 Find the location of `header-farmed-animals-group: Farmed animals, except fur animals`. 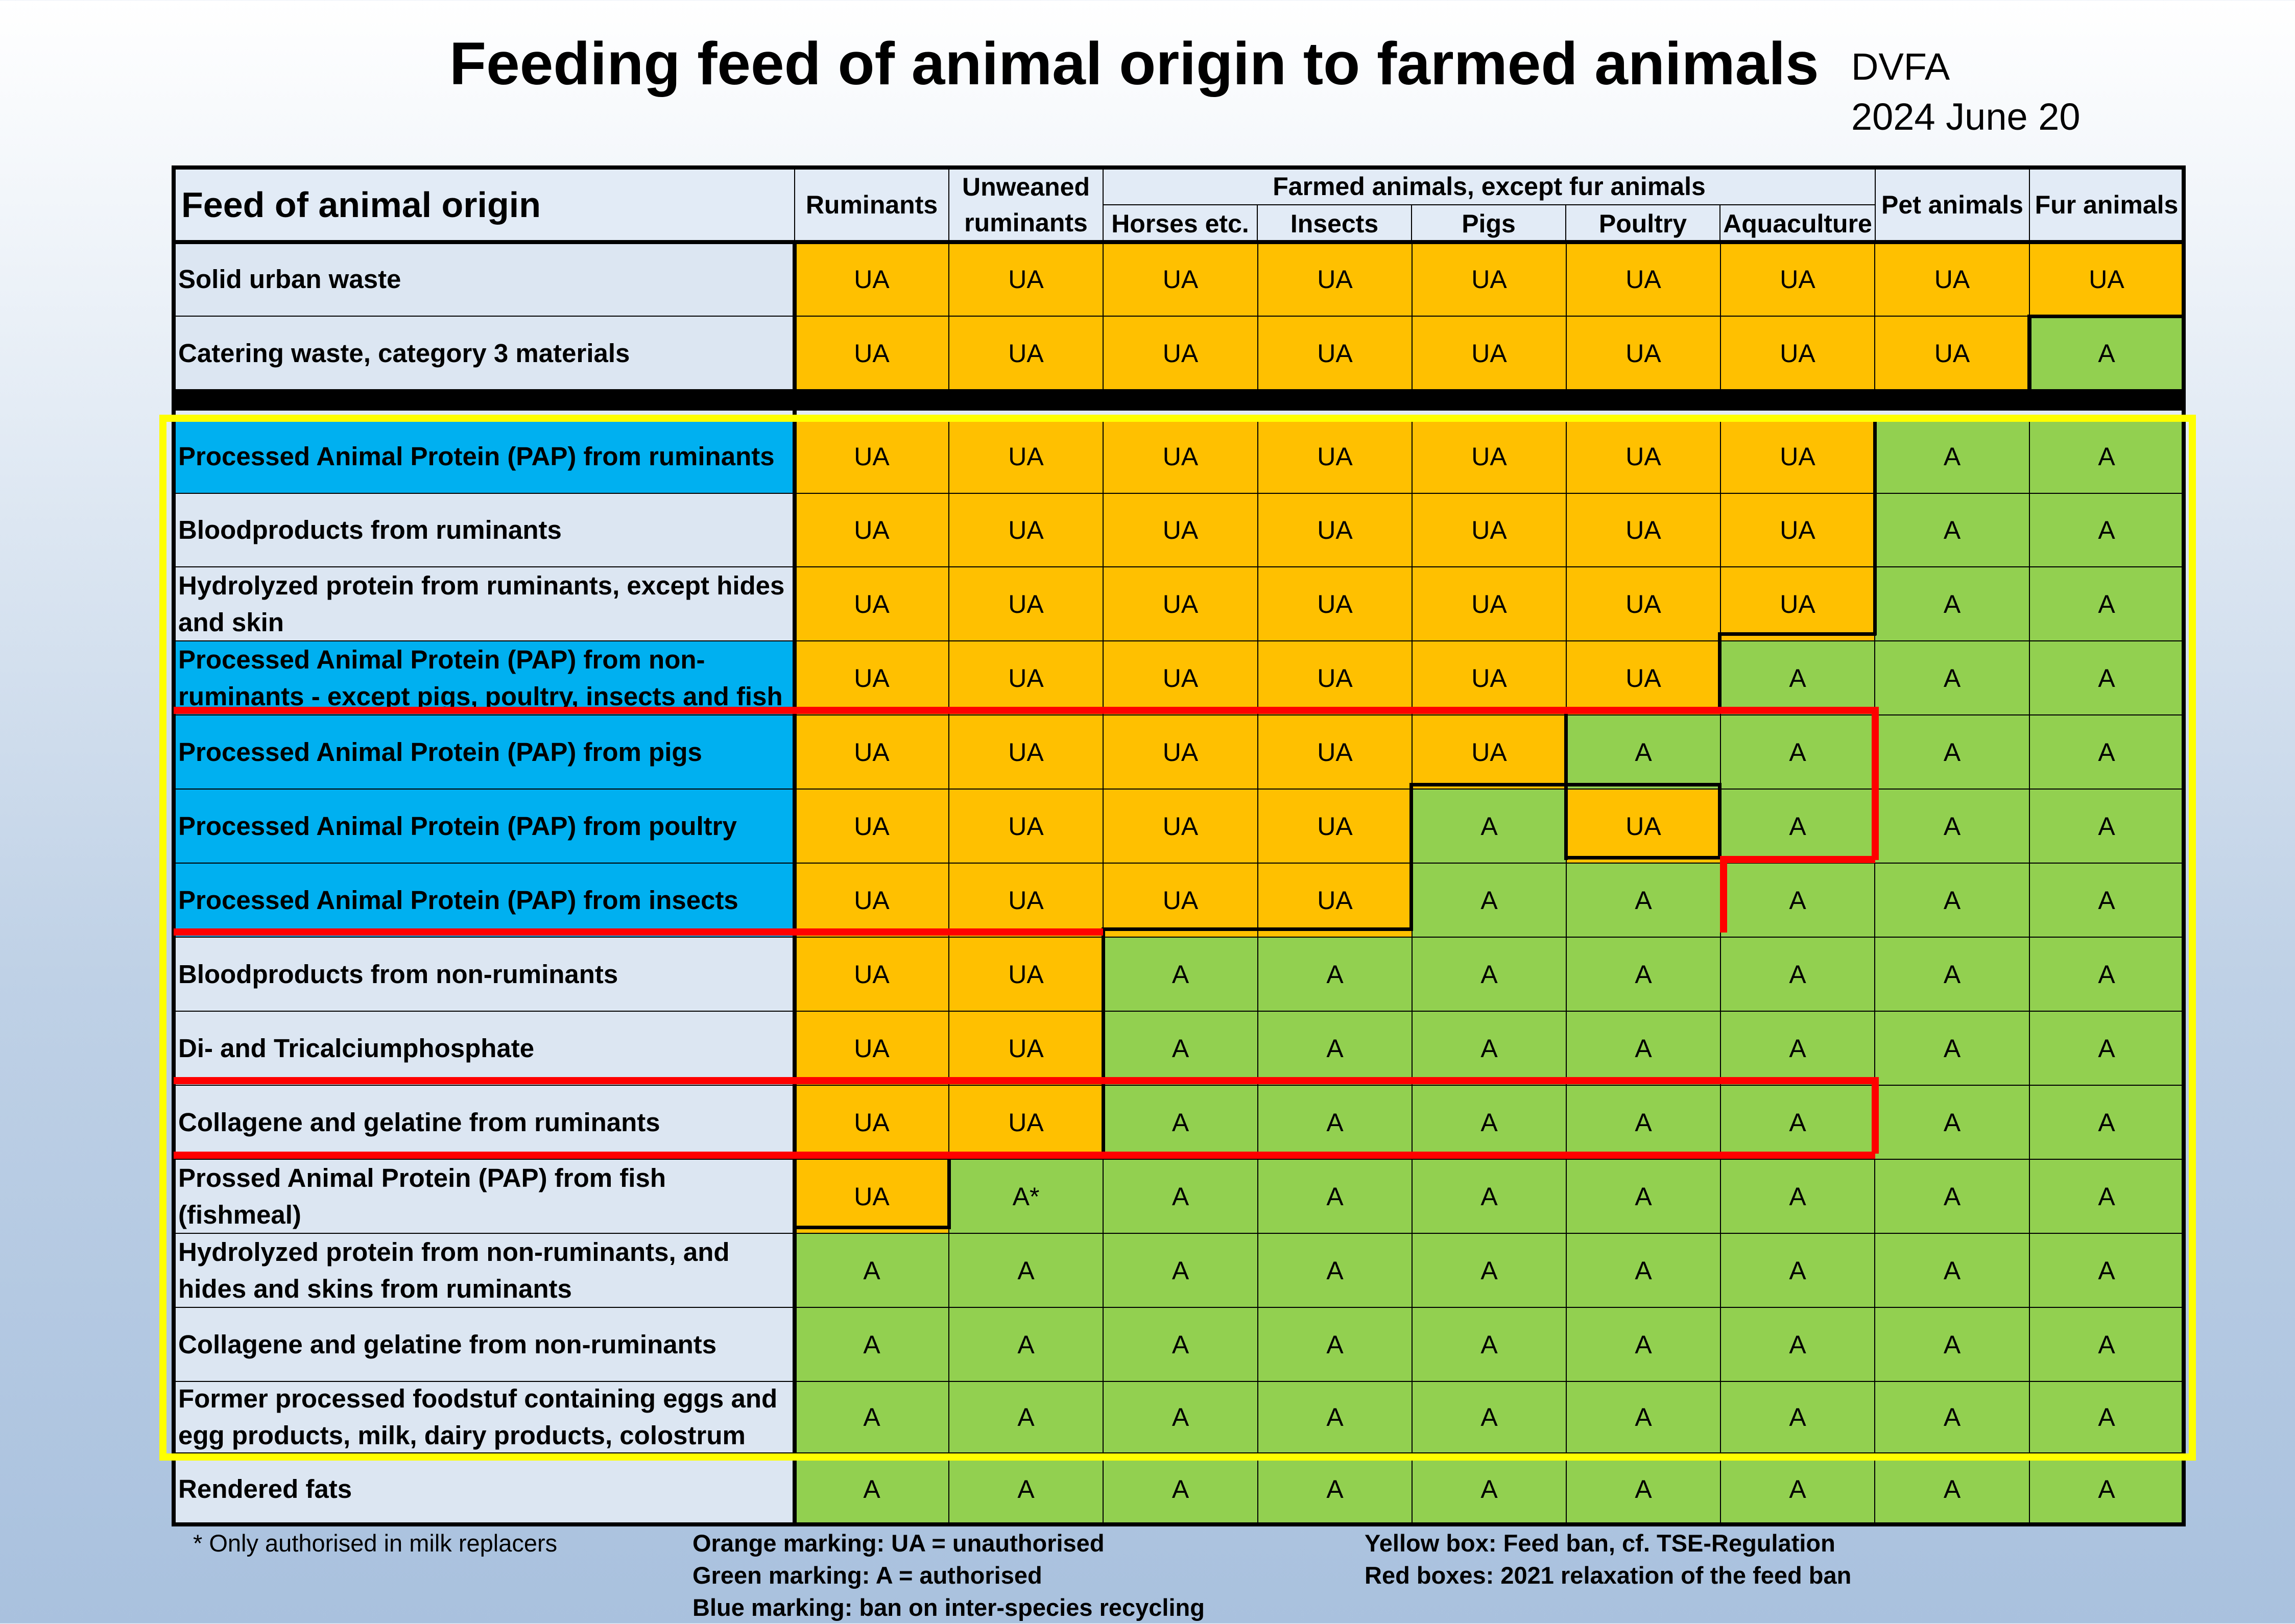

header-farmed-animals-group: Farmed animals, except fur animals is located at coordinates (1489, 186).